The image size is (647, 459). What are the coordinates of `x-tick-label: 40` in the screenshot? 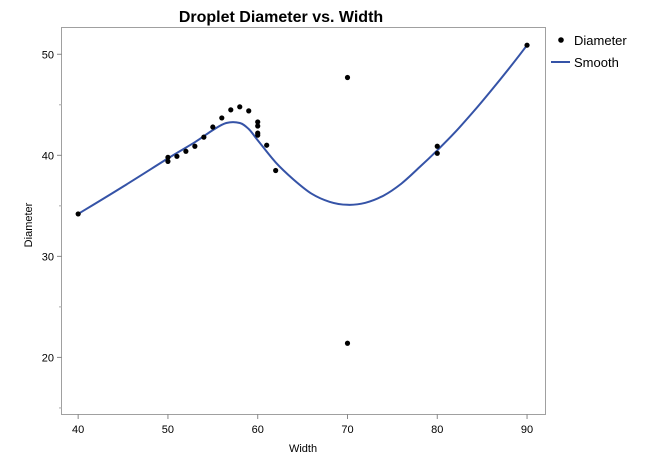 It's located at (78, 430).